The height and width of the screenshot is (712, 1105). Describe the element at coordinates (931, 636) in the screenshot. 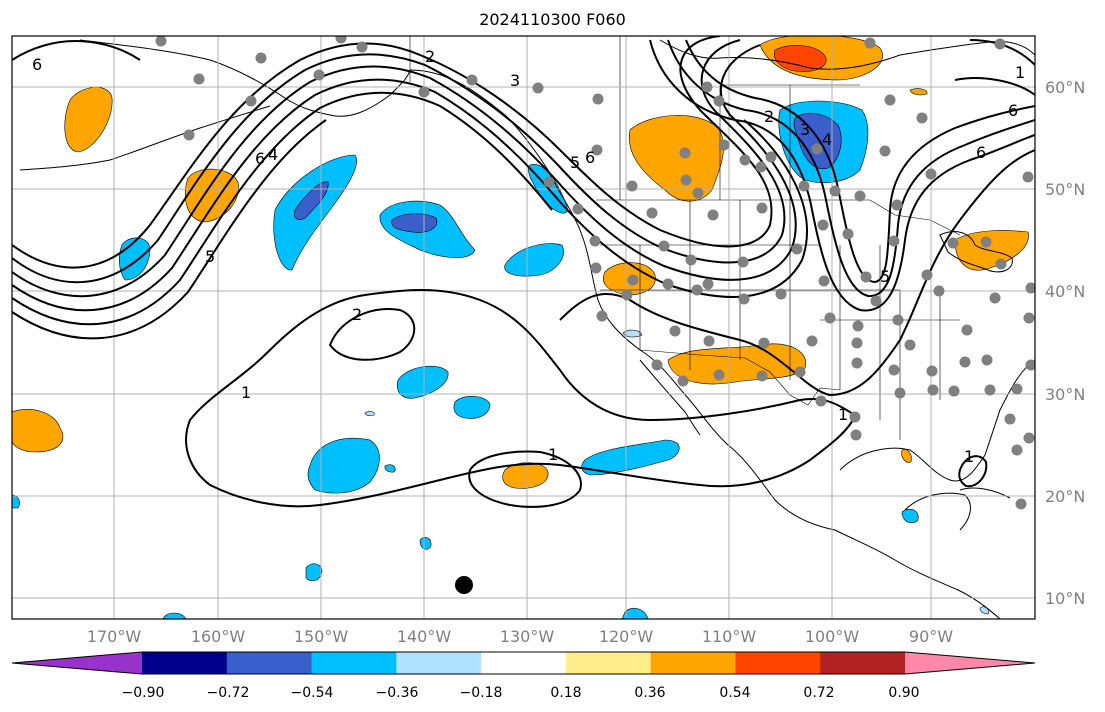

I see `lon-label: 90°W` at that location.